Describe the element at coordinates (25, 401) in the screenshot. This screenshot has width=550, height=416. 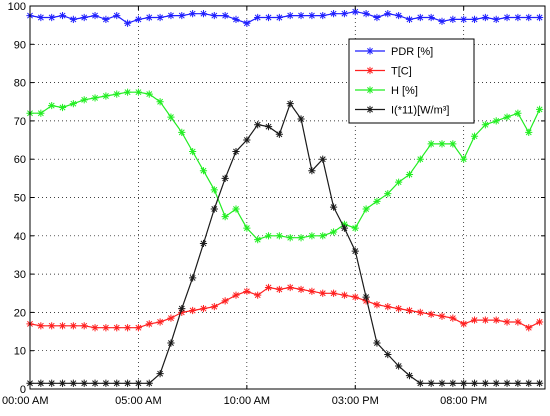
I see `x-tick-label: 00:00 AM` at that location.